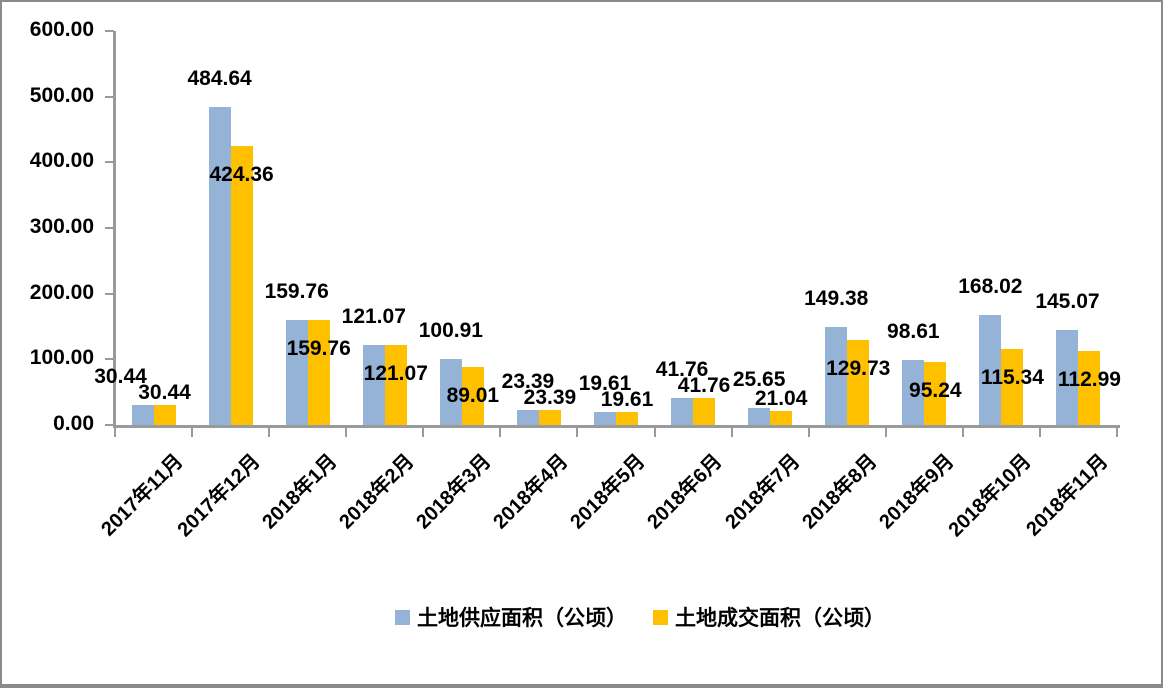 This screenshot has width=1163, height=688. Describe the element at coordinates (219, 78) in the screenshot. I see `value-label-supply: 484.64` at that location.